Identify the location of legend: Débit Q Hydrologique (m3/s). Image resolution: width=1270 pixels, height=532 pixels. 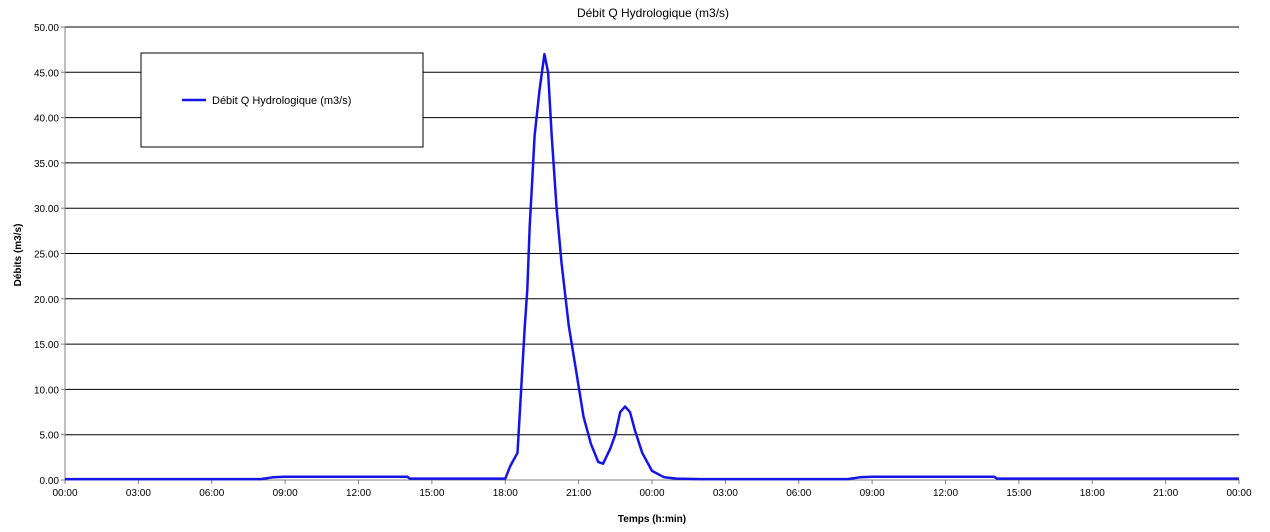
(282, 100).